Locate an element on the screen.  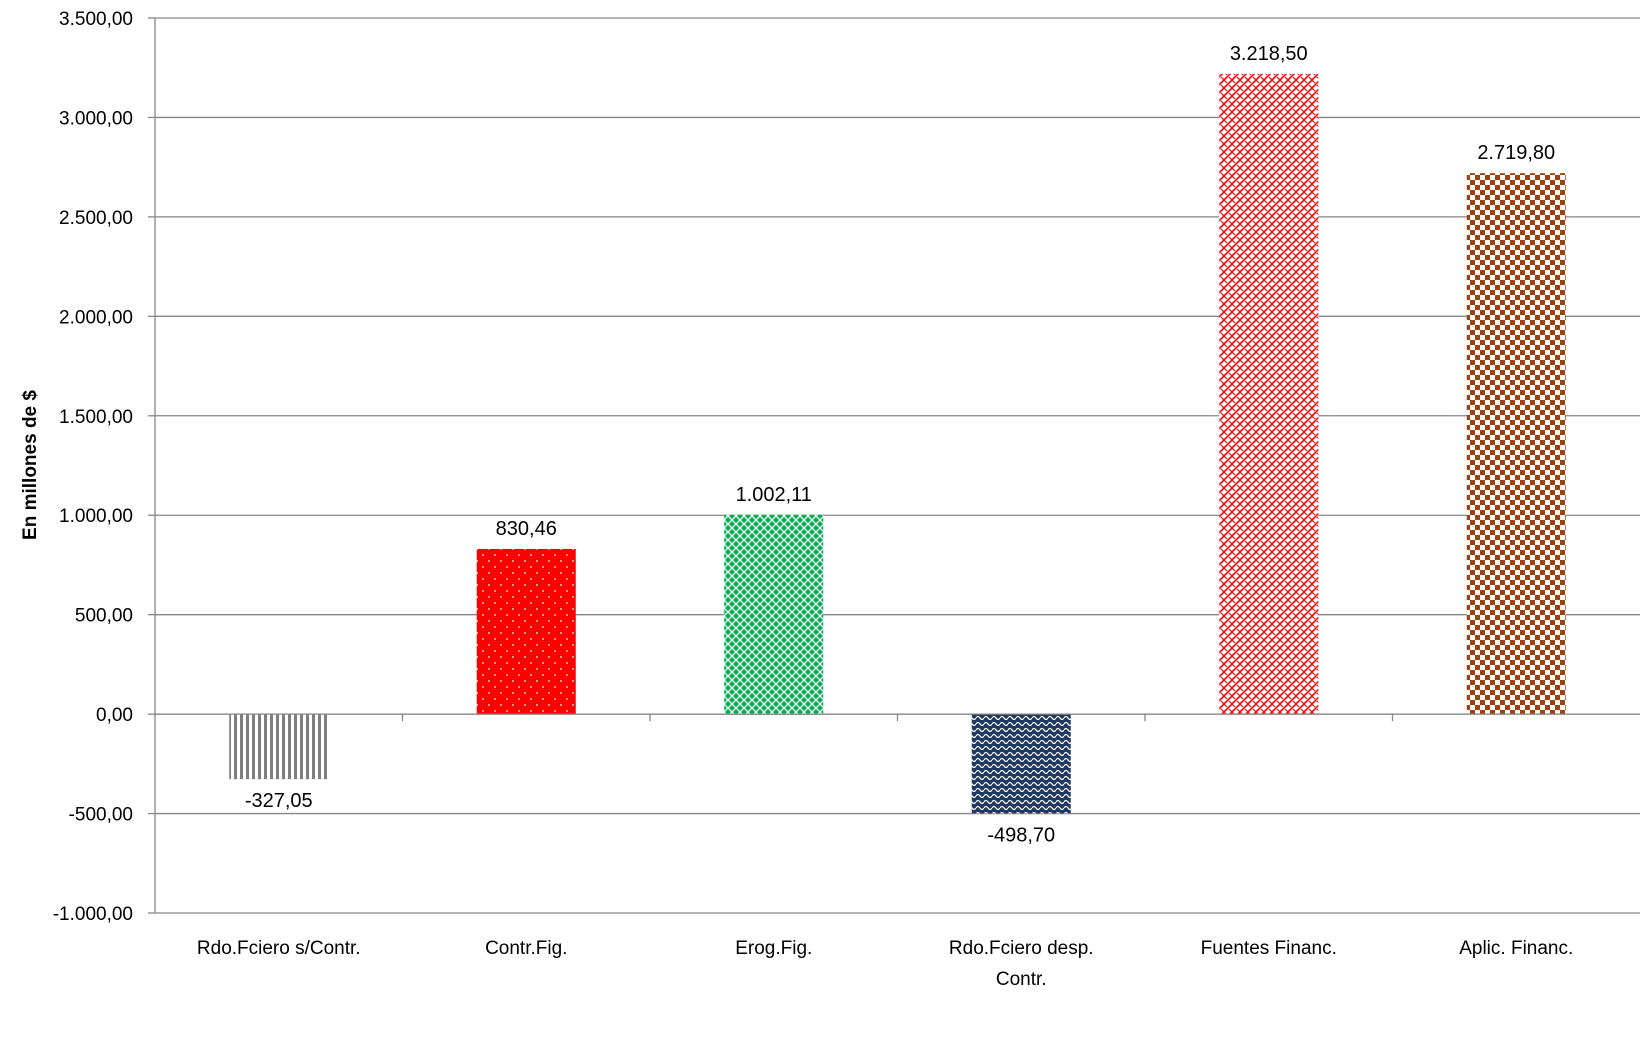
y-axis-title: En millones de $ is located at coordinates (30, 465).